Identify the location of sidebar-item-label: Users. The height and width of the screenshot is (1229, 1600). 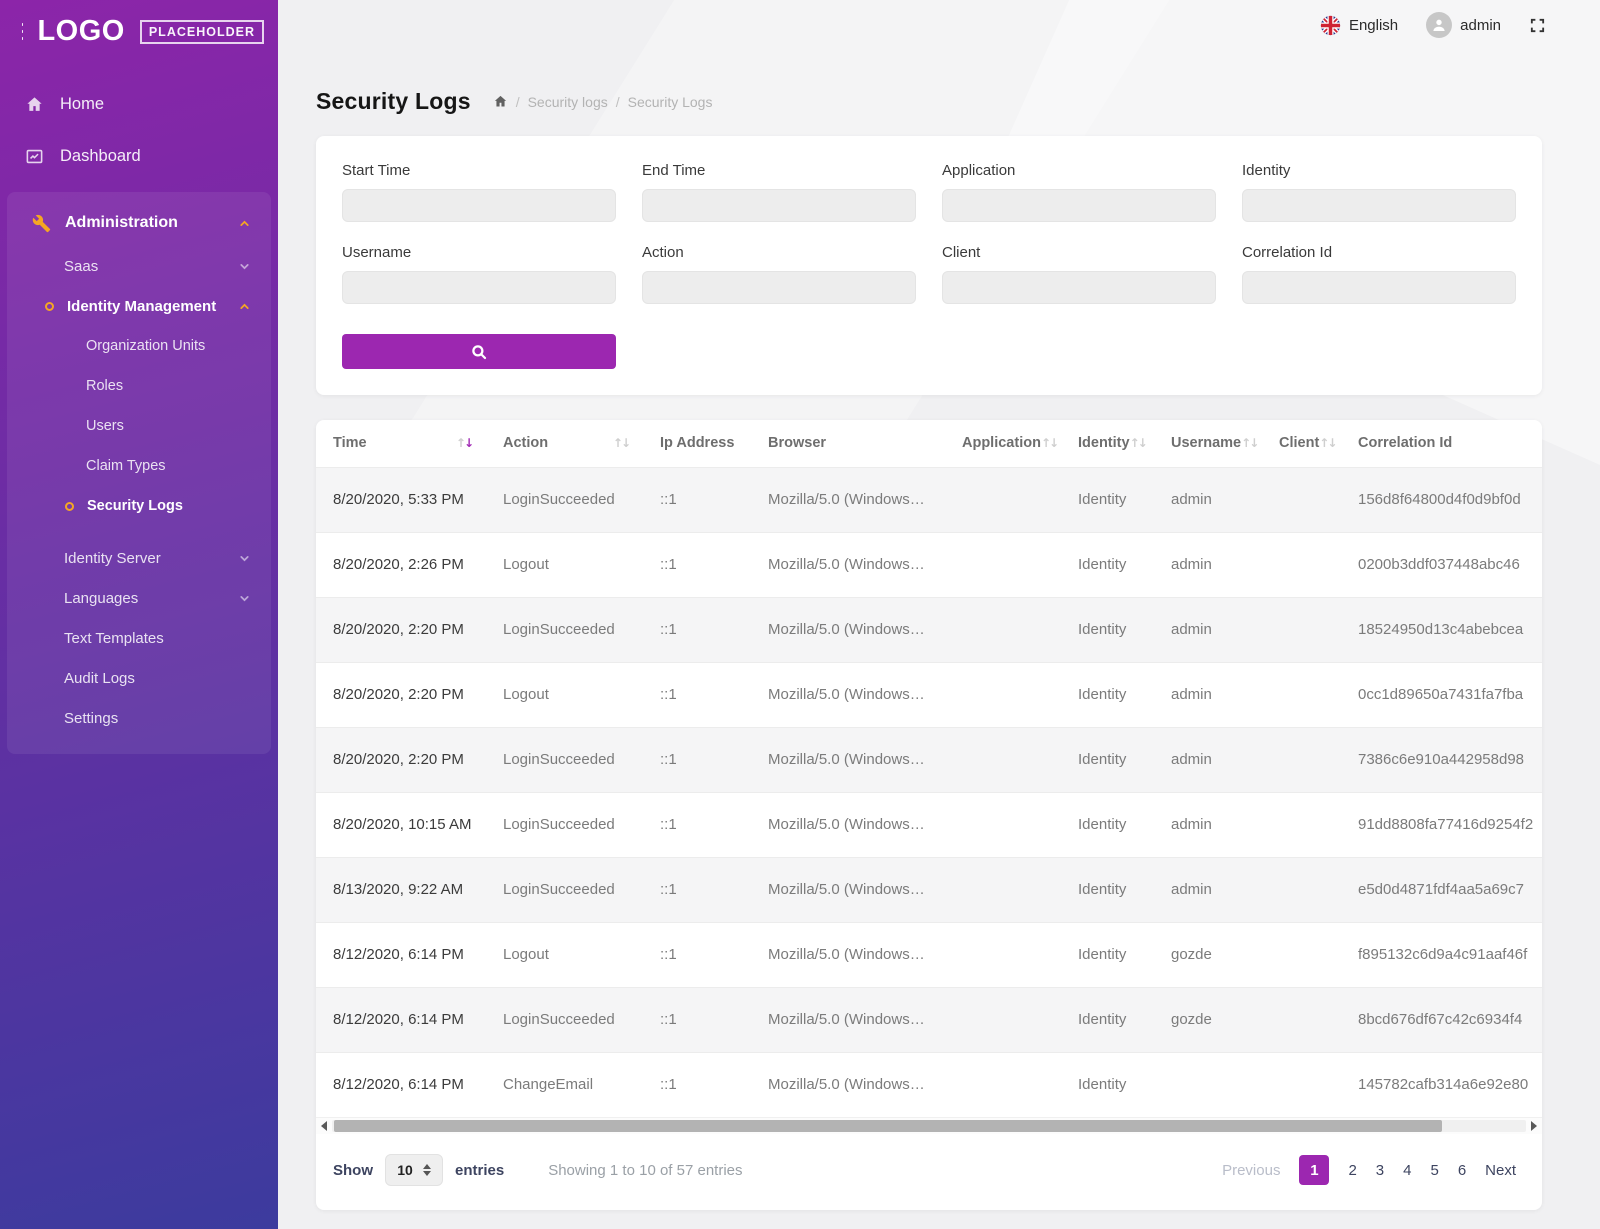
(105, 426).